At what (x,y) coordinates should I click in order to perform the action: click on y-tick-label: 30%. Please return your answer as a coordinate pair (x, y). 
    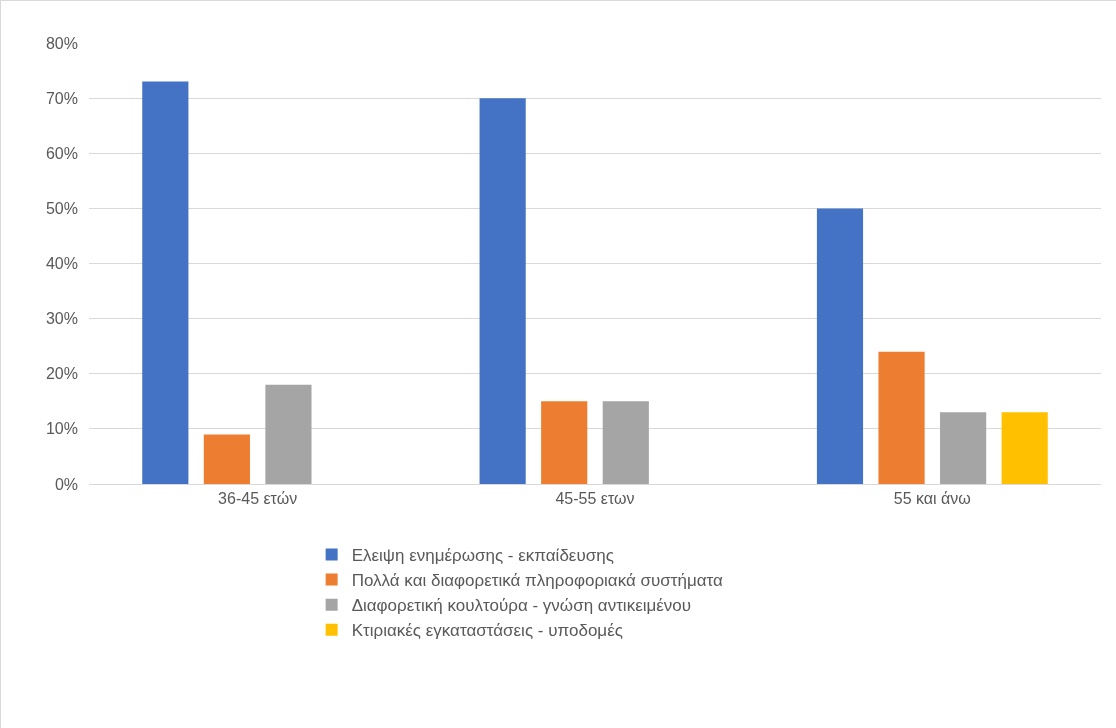
    Looking at the image, I should click on (61, 319).